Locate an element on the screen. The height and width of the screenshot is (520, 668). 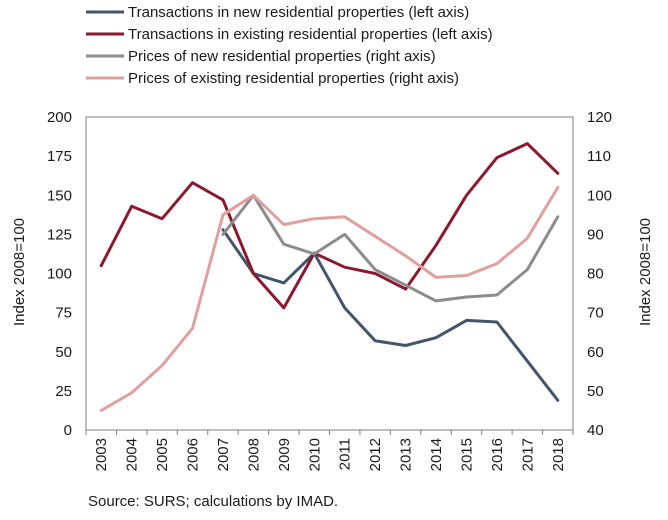
x-tick-label: 2013 is located at coordinates (406, 454).